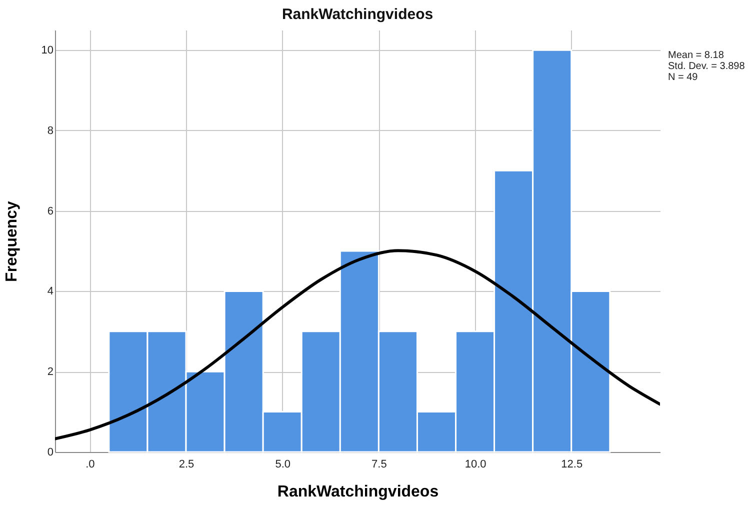  What do you see at coordinates (475, 464) in the screenshot?
I see `x-tick-label: 10.0` at bounding box center [475, 464].